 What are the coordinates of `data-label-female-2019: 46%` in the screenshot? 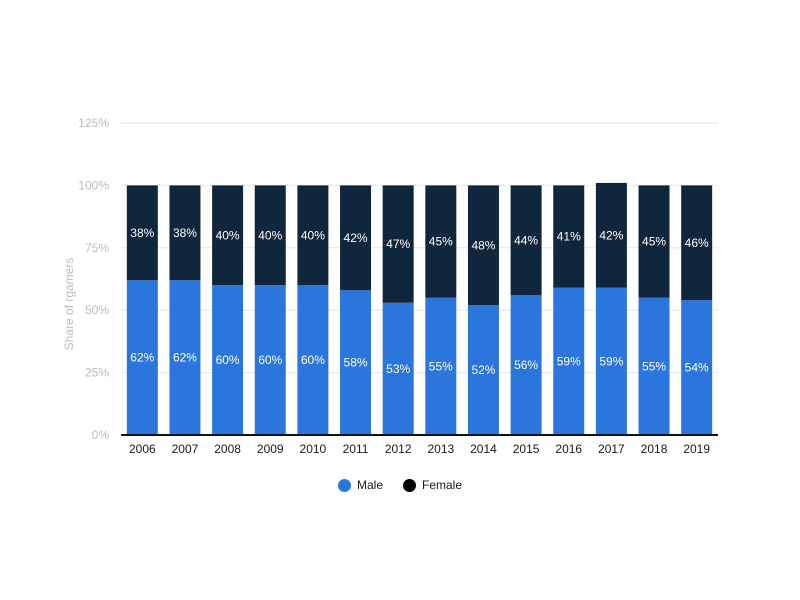 It's located at (697, 243).